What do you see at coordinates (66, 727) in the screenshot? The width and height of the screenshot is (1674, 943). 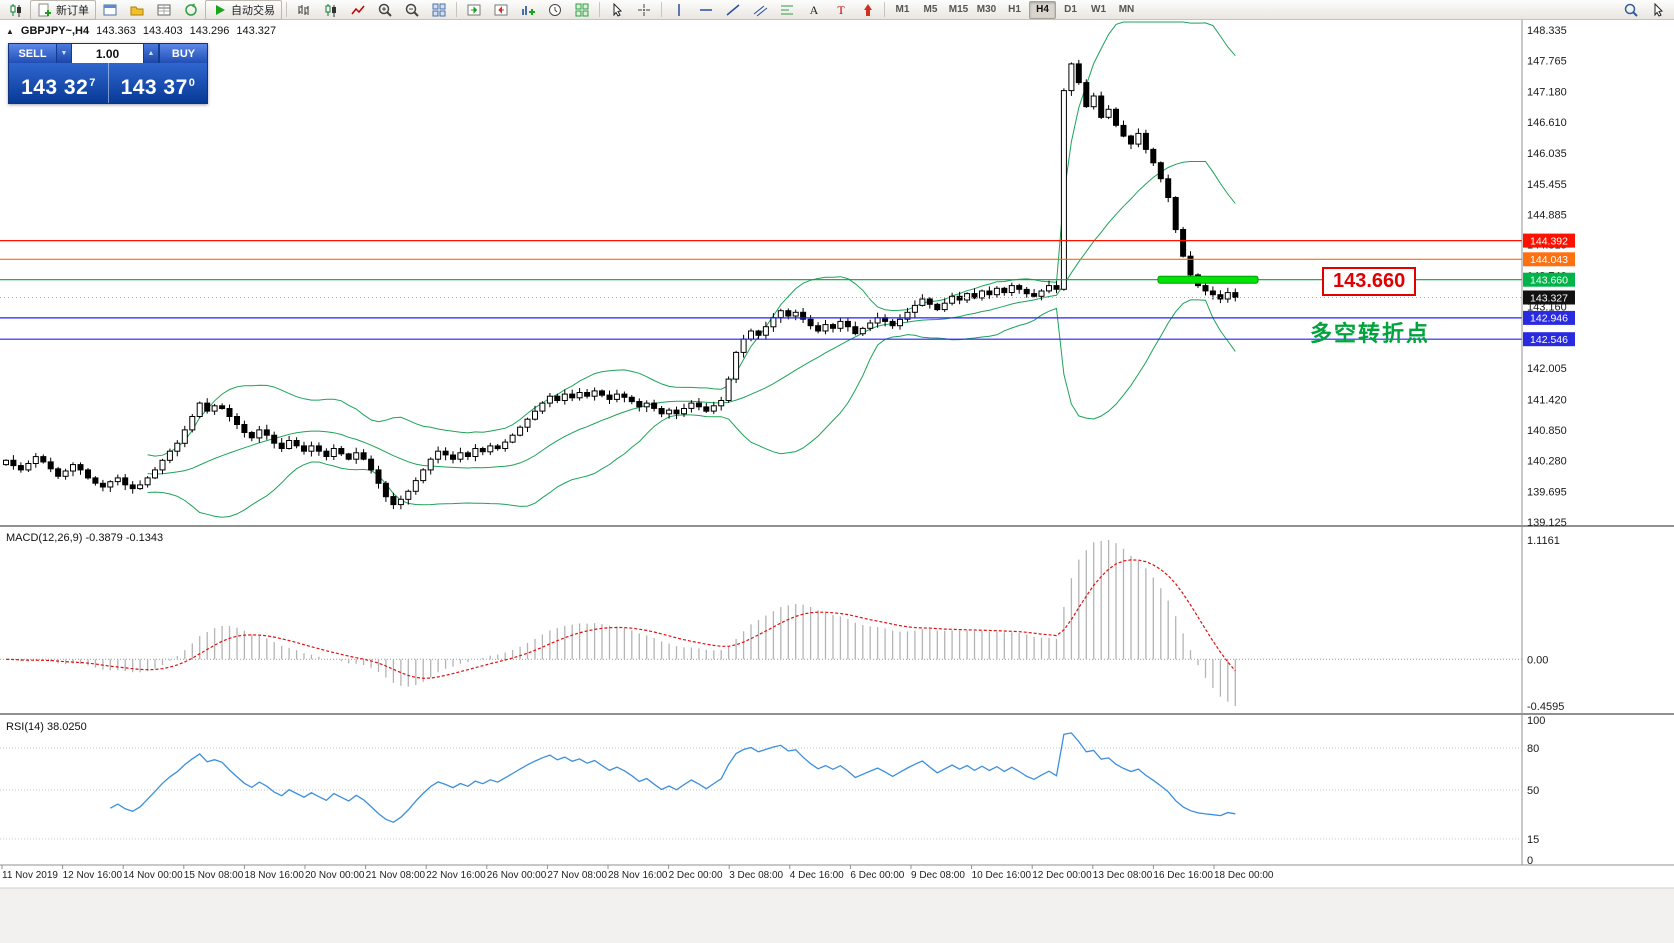 I see `rsi-value: 38.0250` at bounding box center [66, 727].